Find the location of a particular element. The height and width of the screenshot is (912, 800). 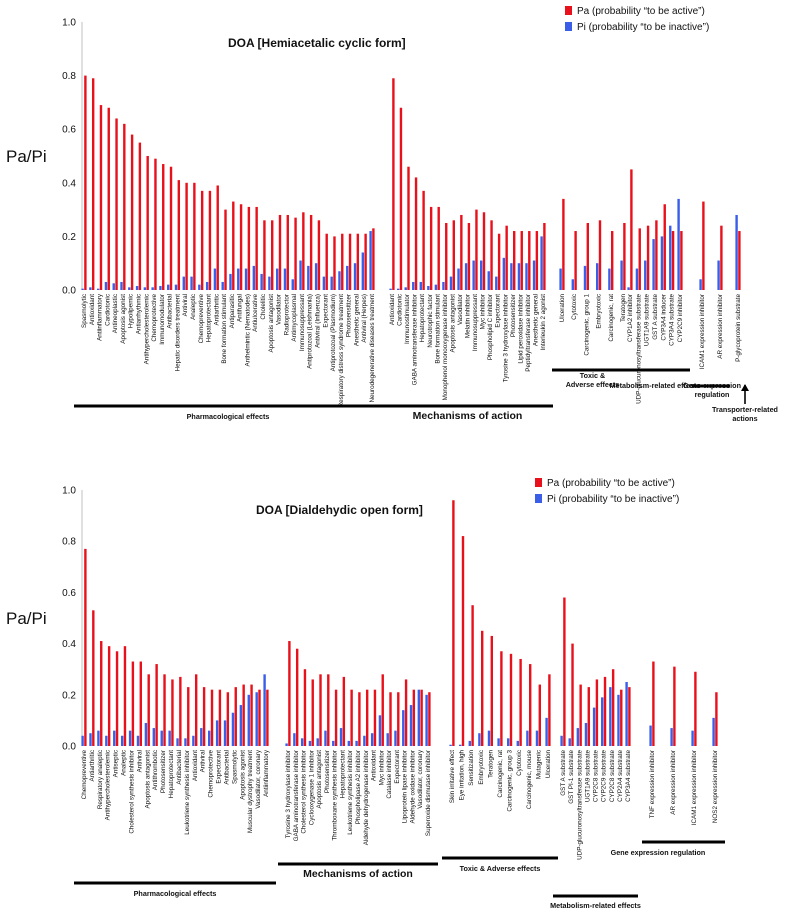

category-label: Antiulcerative is located at coordinates (255, 313).